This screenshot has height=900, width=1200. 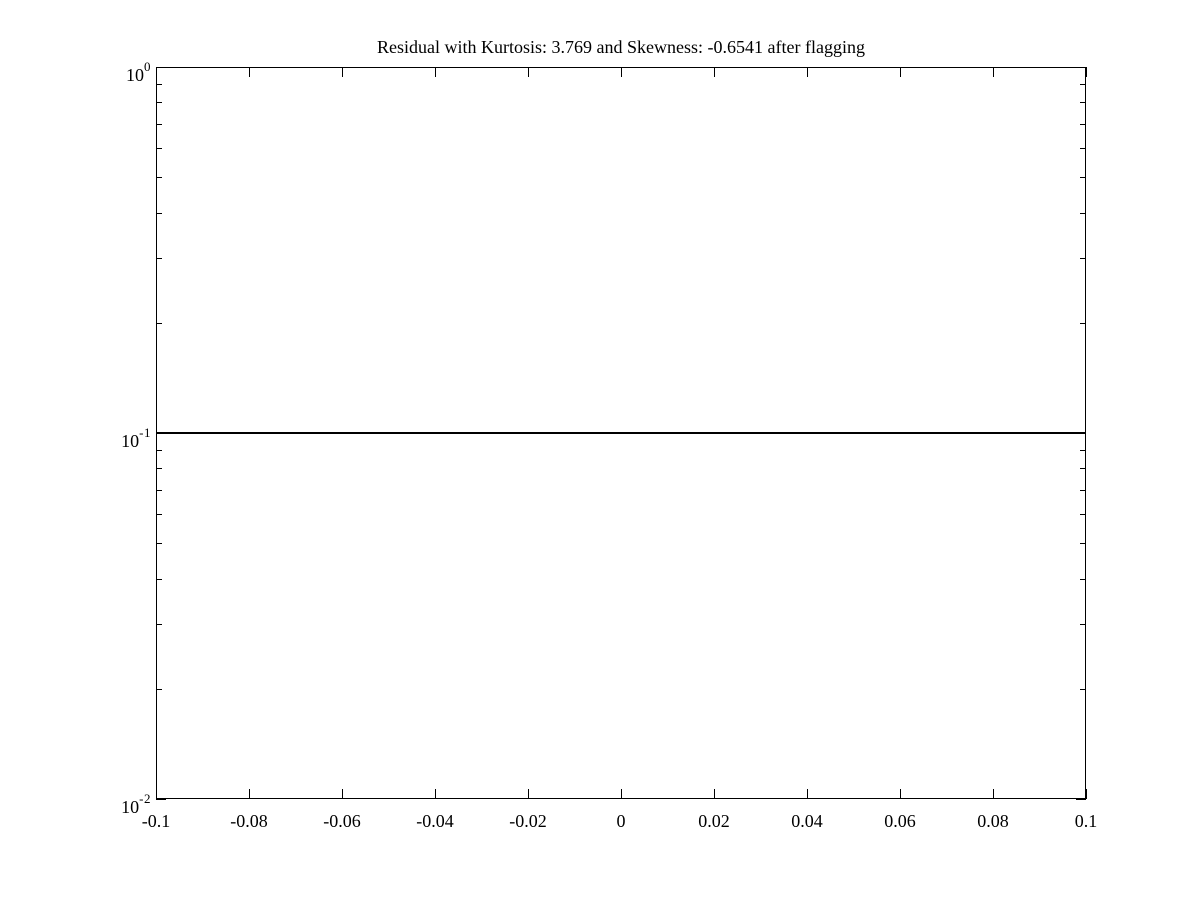 I want to click on x-axis-tick-label: -0.08, so click(x=249, y=821).